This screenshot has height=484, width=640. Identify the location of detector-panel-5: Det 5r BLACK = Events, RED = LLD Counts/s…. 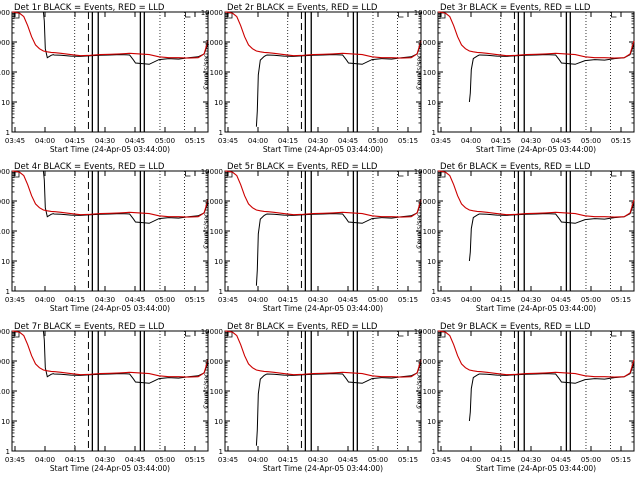
(311, 237).